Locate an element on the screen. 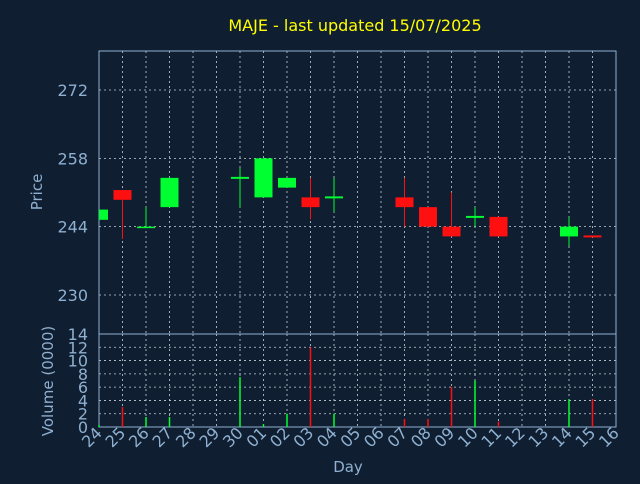  price-tick-label: 244 is located at coordinates (72, 227).